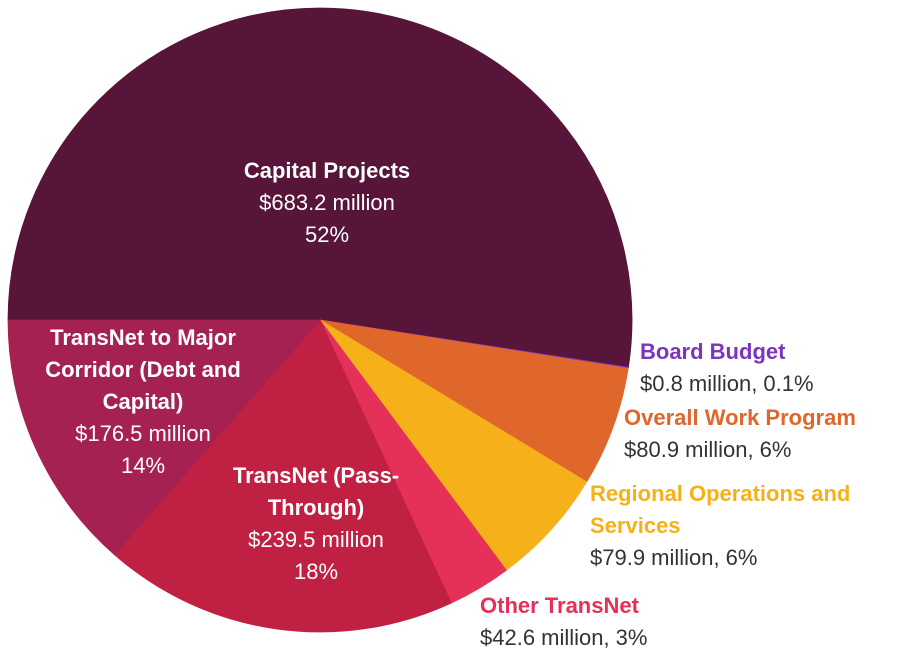 The height and width of the screenshot is (658, 921). I want to click on slice-percent: 3%, so click(631, 637).